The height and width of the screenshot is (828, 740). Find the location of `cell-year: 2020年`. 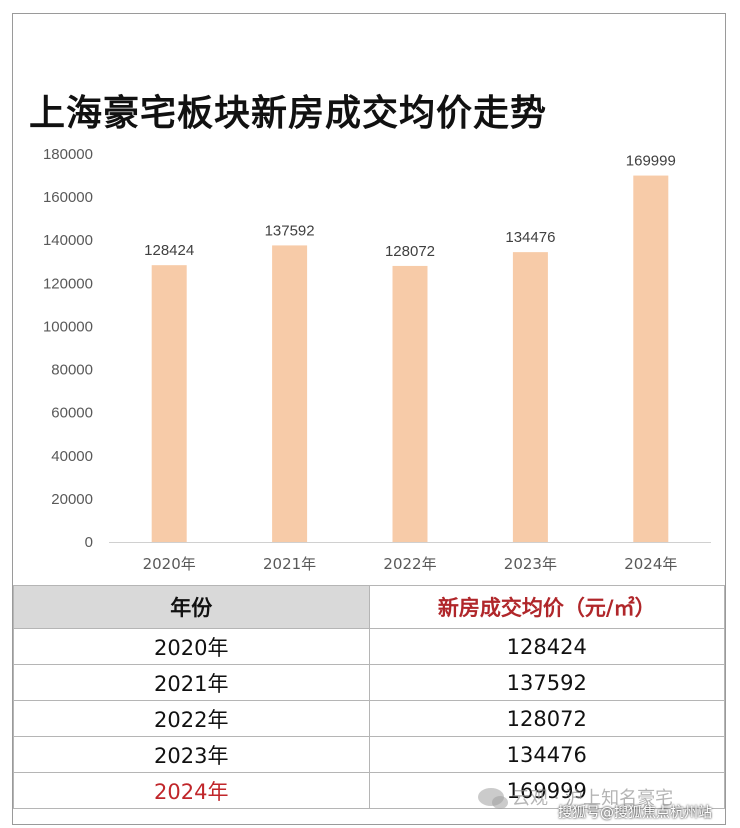

cell-year: 2020年 is located at coordinates (191, 646).